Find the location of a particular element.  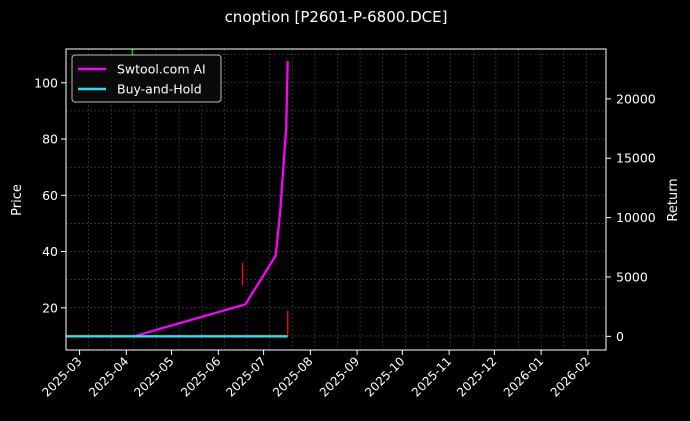

y-left-tick-label: 60 is located at coordinates (50, 195).